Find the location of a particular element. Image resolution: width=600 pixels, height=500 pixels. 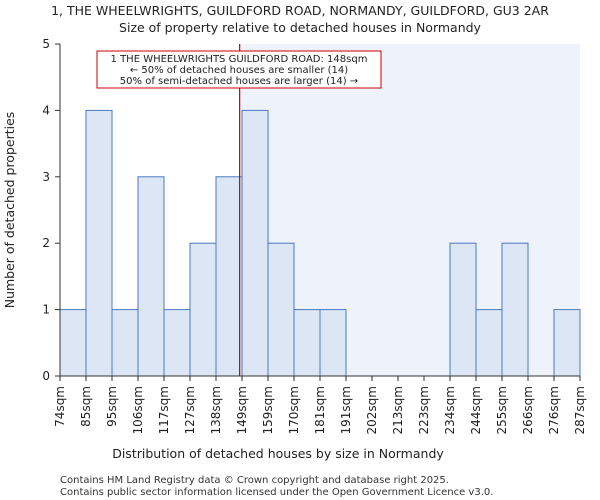

bar-255sqm is located at coordinates (515, 309).